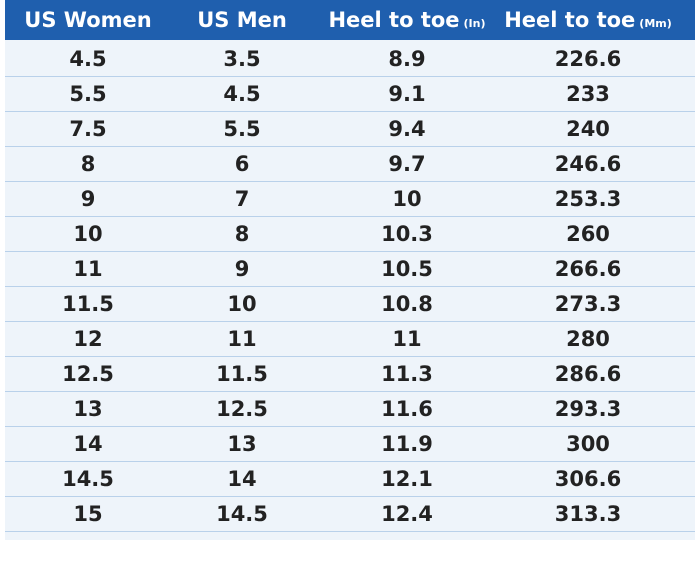  I want to click on header-text: US Women, so click(88, 20).